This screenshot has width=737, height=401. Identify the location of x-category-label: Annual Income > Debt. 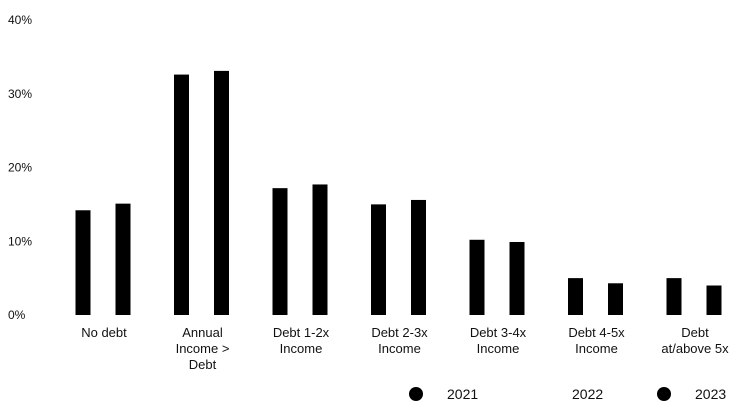
(203, 348).